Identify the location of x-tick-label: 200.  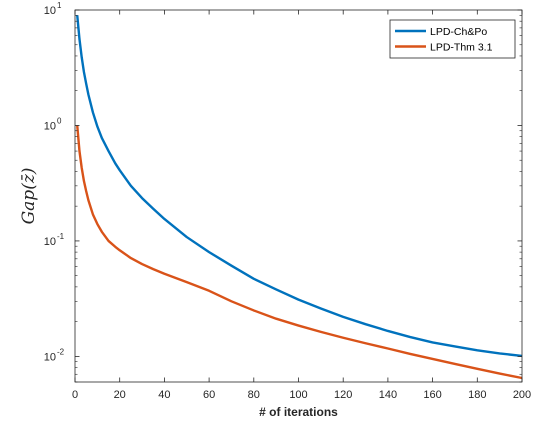
(522, 395).